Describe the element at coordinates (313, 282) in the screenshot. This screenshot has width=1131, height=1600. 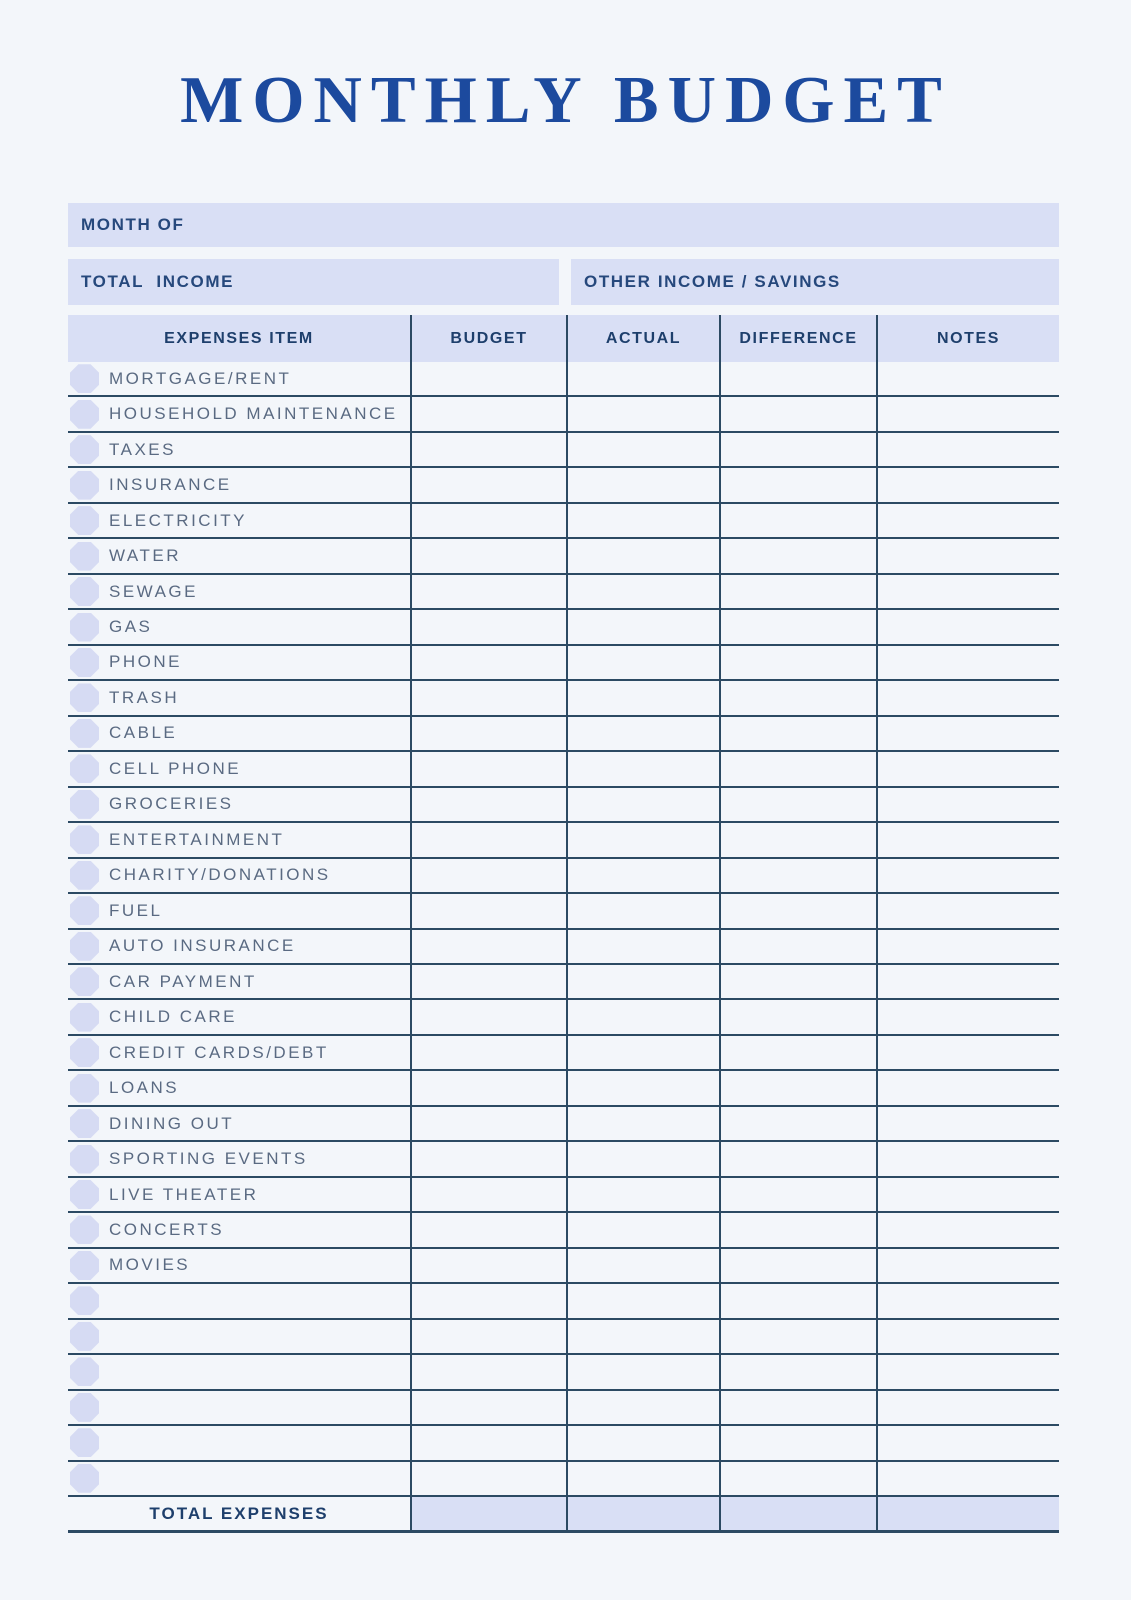
I see `total-income-field: TOTAL INCOME` at that location.